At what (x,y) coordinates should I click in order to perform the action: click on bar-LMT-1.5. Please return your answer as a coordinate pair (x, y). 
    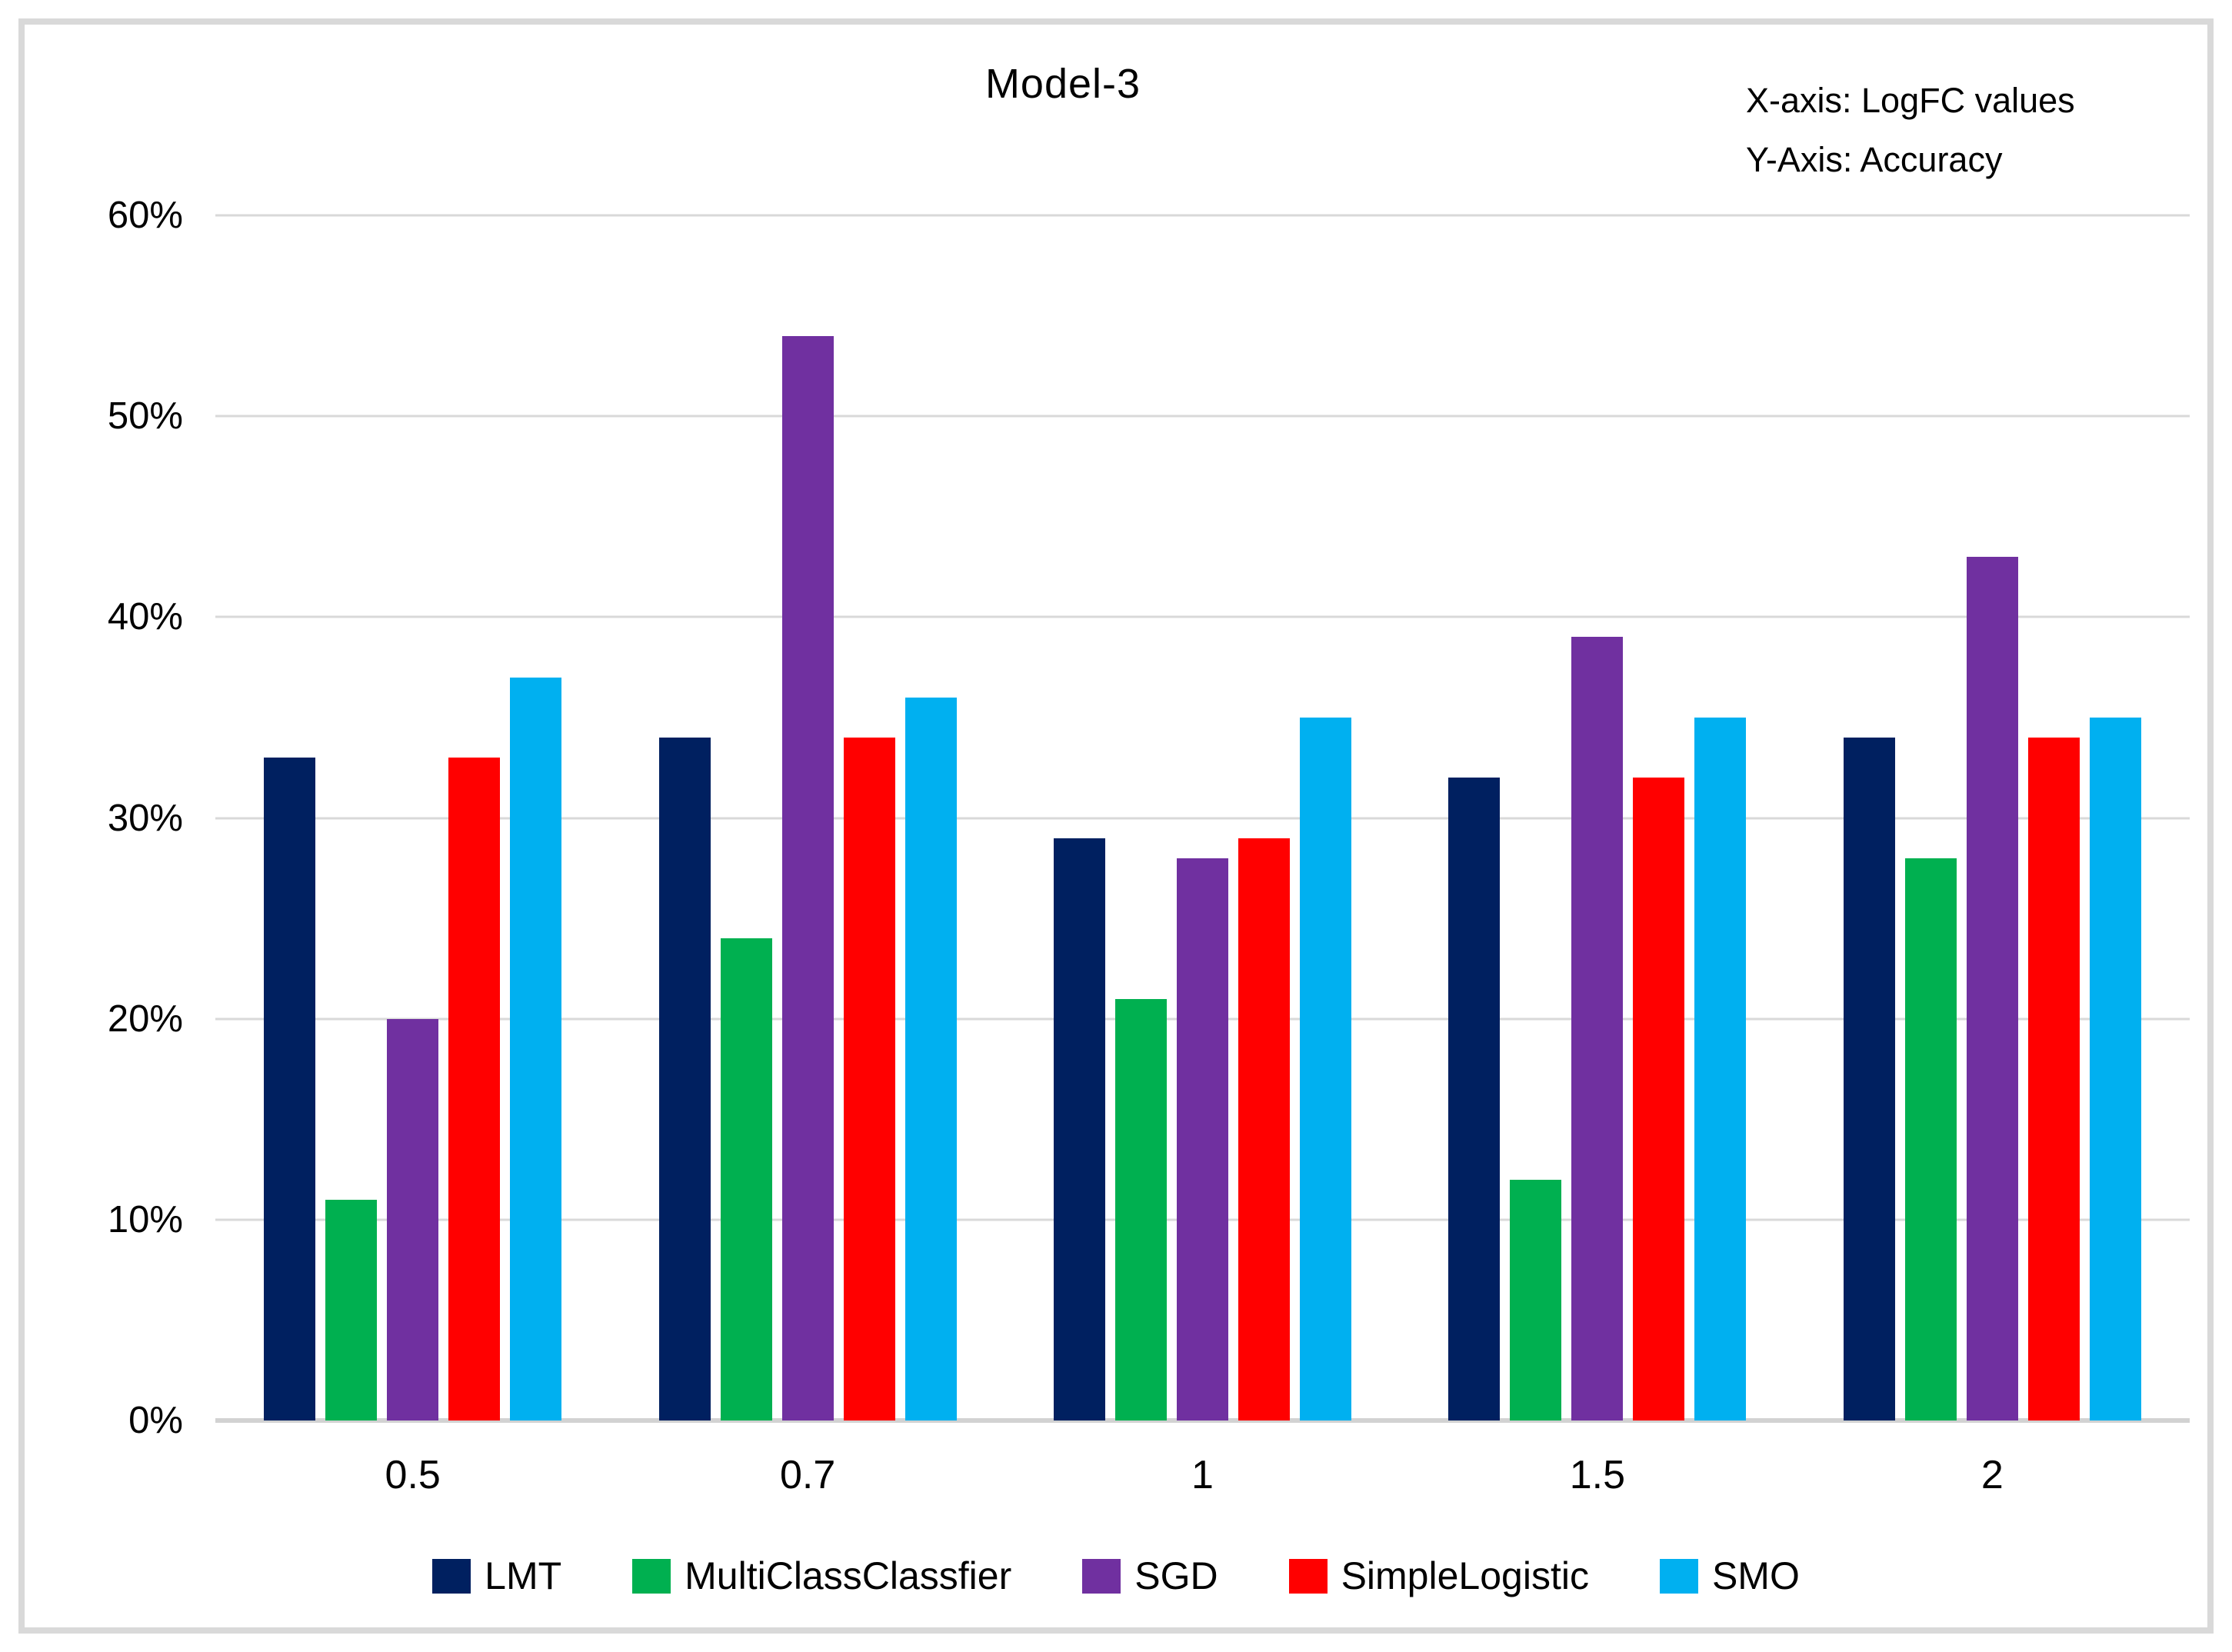
    Looking at the image, I should click on (1474, 1099).